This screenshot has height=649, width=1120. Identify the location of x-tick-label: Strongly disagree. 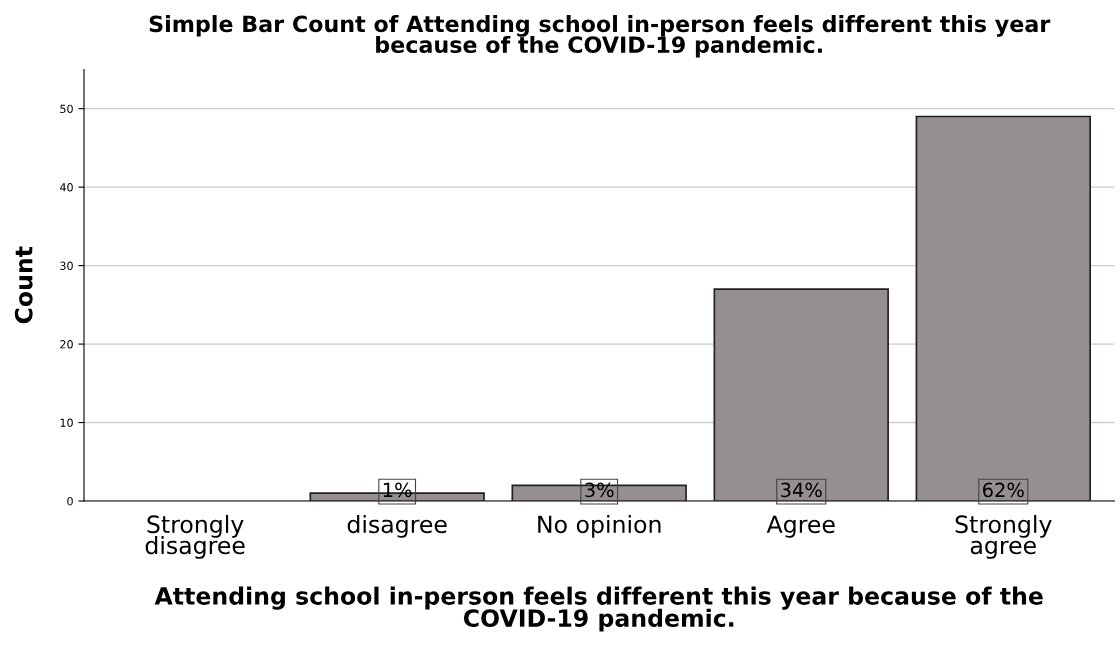
(195, 536).